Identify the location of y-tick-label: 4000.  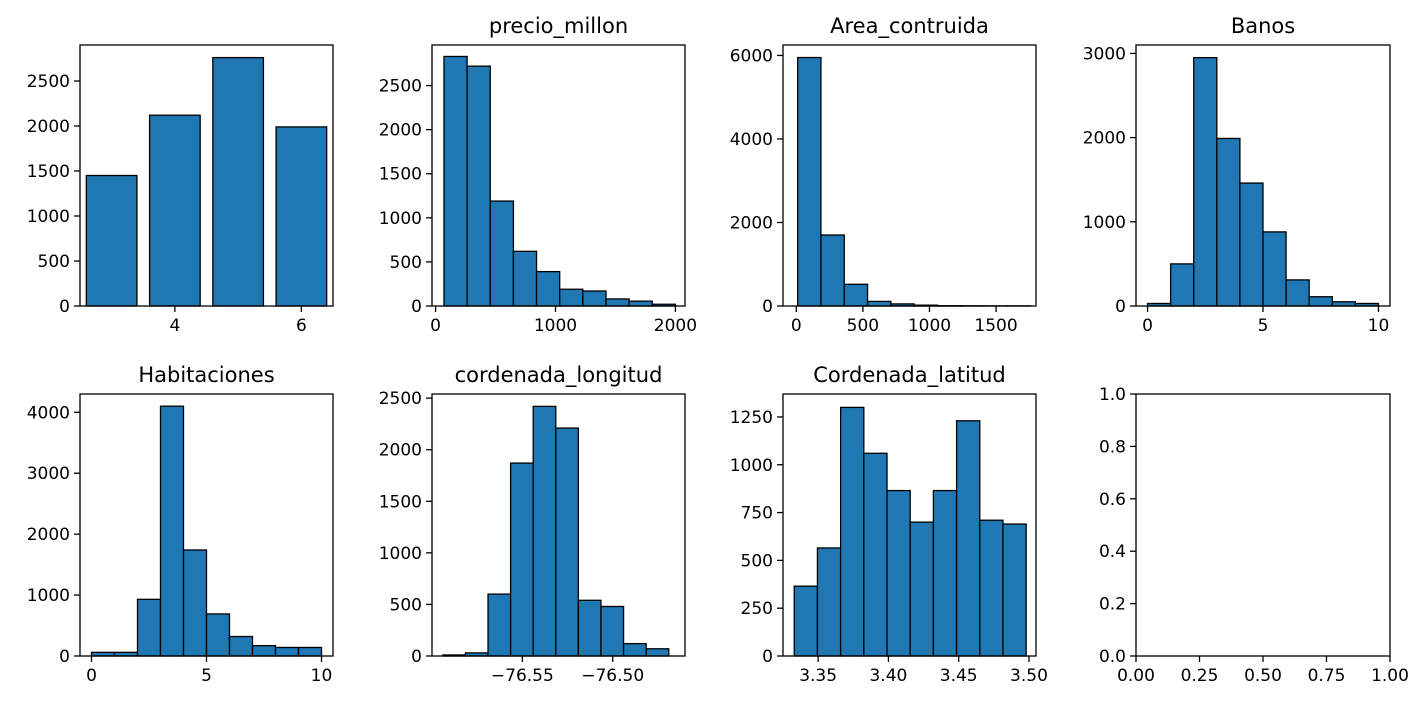
(48, 413).